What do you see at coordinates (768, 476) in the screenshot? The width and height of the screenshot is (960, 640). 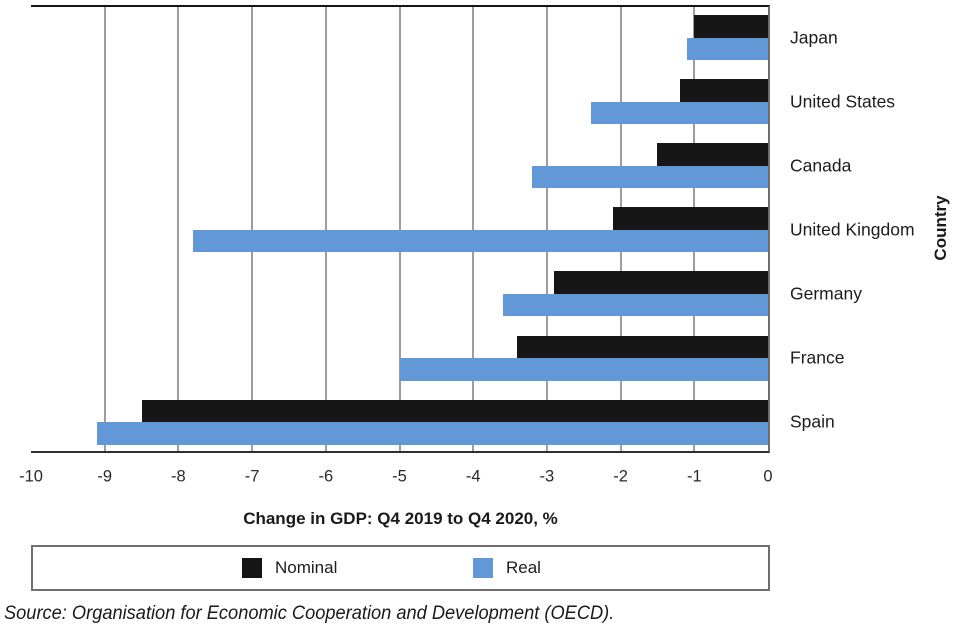 I see `x-tick-label-0: 0` at bounding box center [768, 476].